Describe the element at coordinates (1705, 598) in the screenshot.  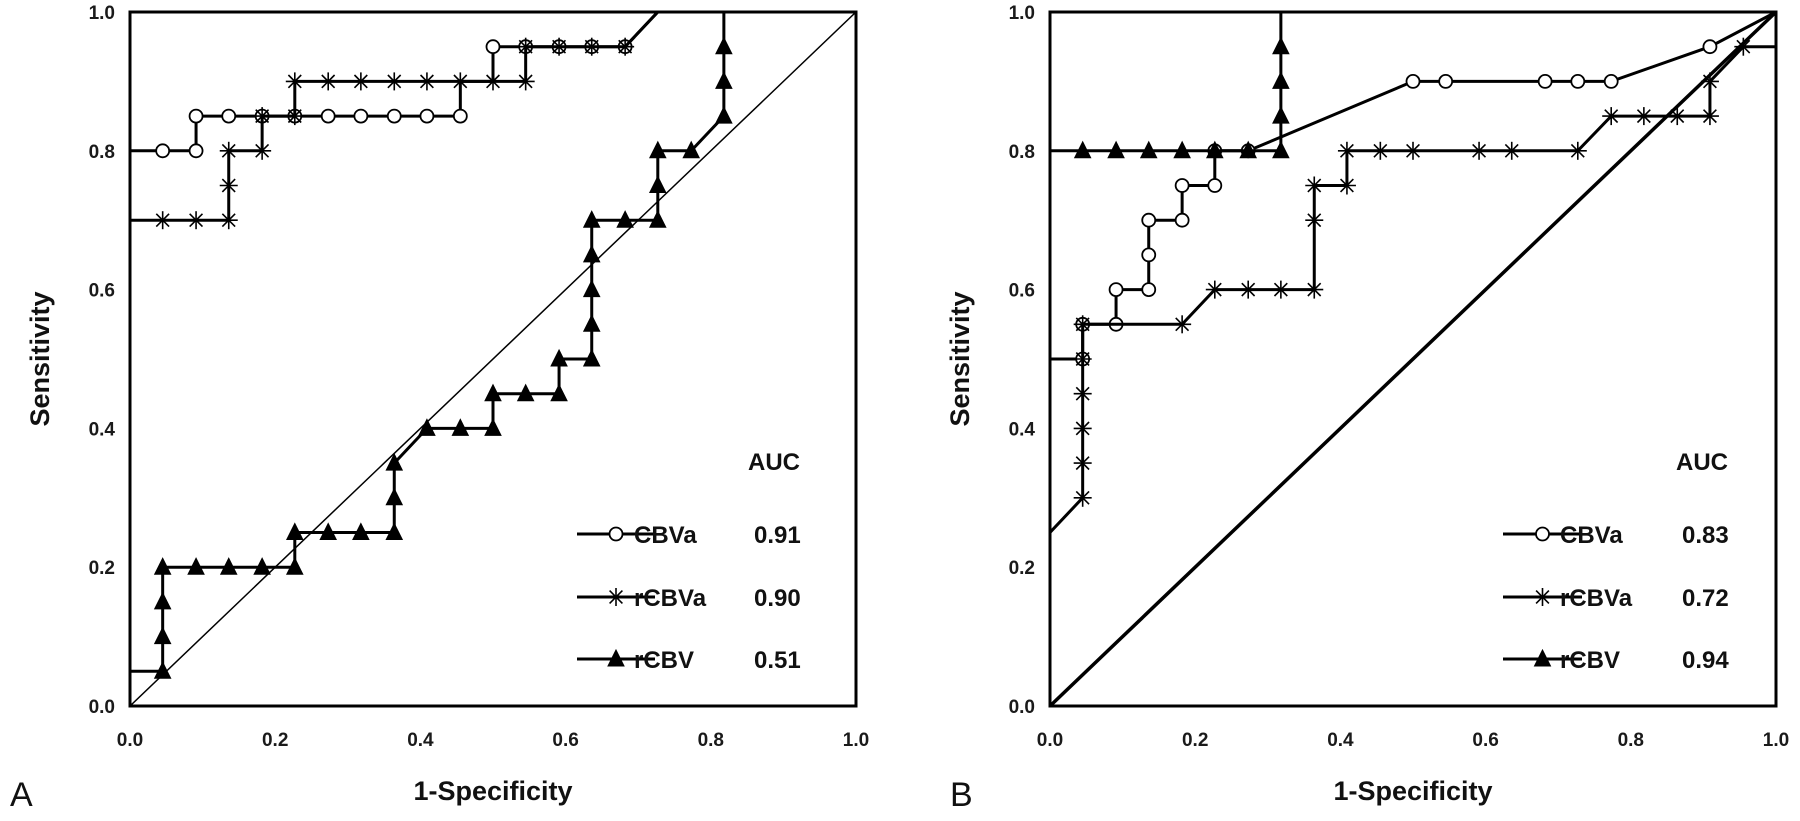
I see `legend-auc-value: 0.72` at that location.